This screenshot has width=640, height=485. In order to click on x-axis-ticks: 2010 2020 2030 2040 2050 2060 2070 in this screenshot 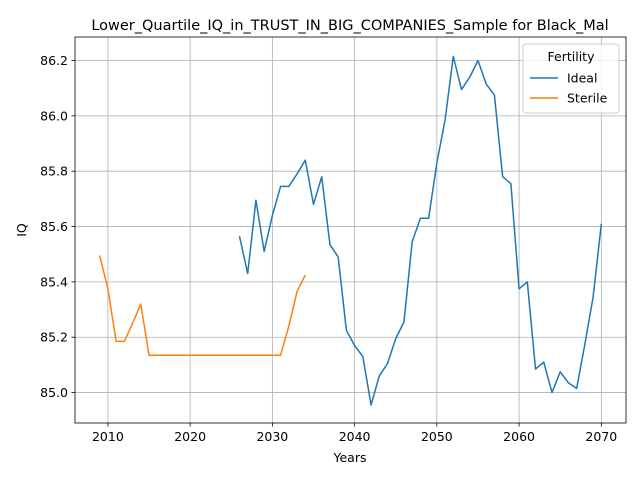, I will do `click(354, 433)`.